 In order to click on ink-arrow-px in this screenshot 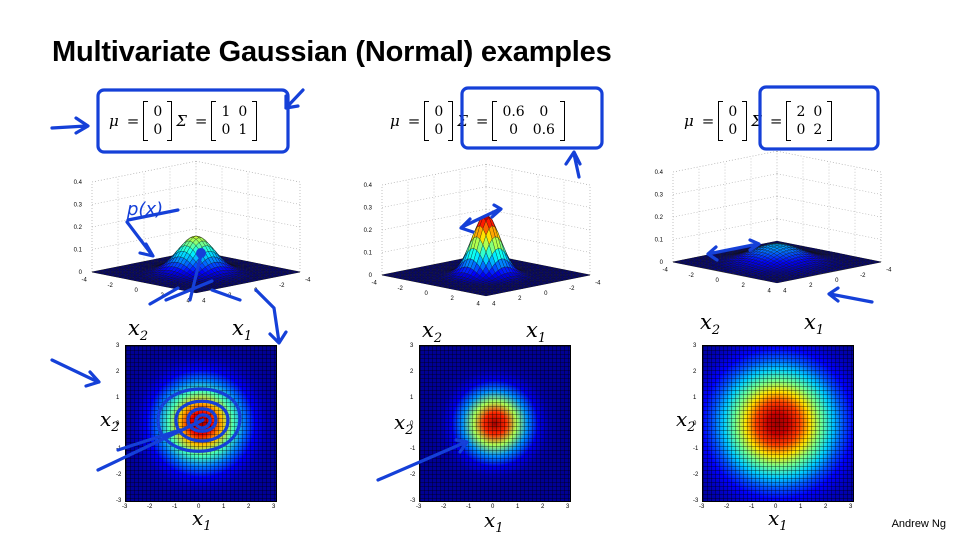, I will do `click(140, 239)`.